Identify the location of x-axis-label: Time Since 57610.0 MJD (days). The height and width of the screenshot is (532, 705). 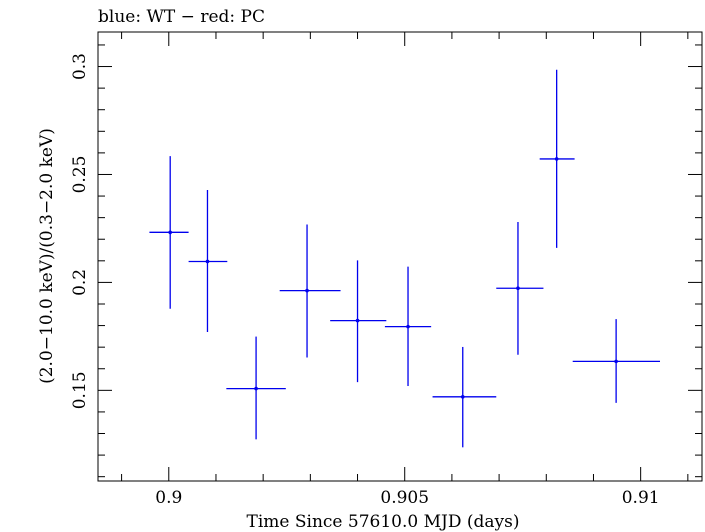
(383, 522).